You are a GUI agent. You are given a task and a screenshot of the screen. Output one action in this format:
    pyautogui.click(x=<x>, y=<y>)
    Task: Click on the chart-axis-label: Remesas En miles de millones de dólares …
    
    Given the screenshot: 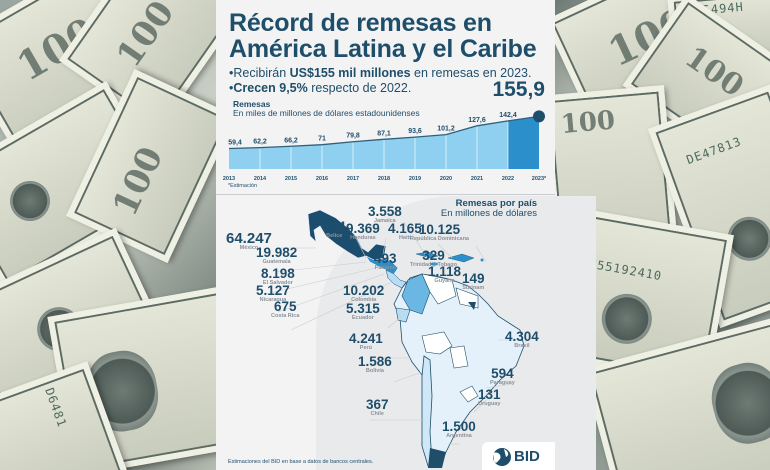 What is the action you would take?
    pyautogui.click(x=326, y=109)
    